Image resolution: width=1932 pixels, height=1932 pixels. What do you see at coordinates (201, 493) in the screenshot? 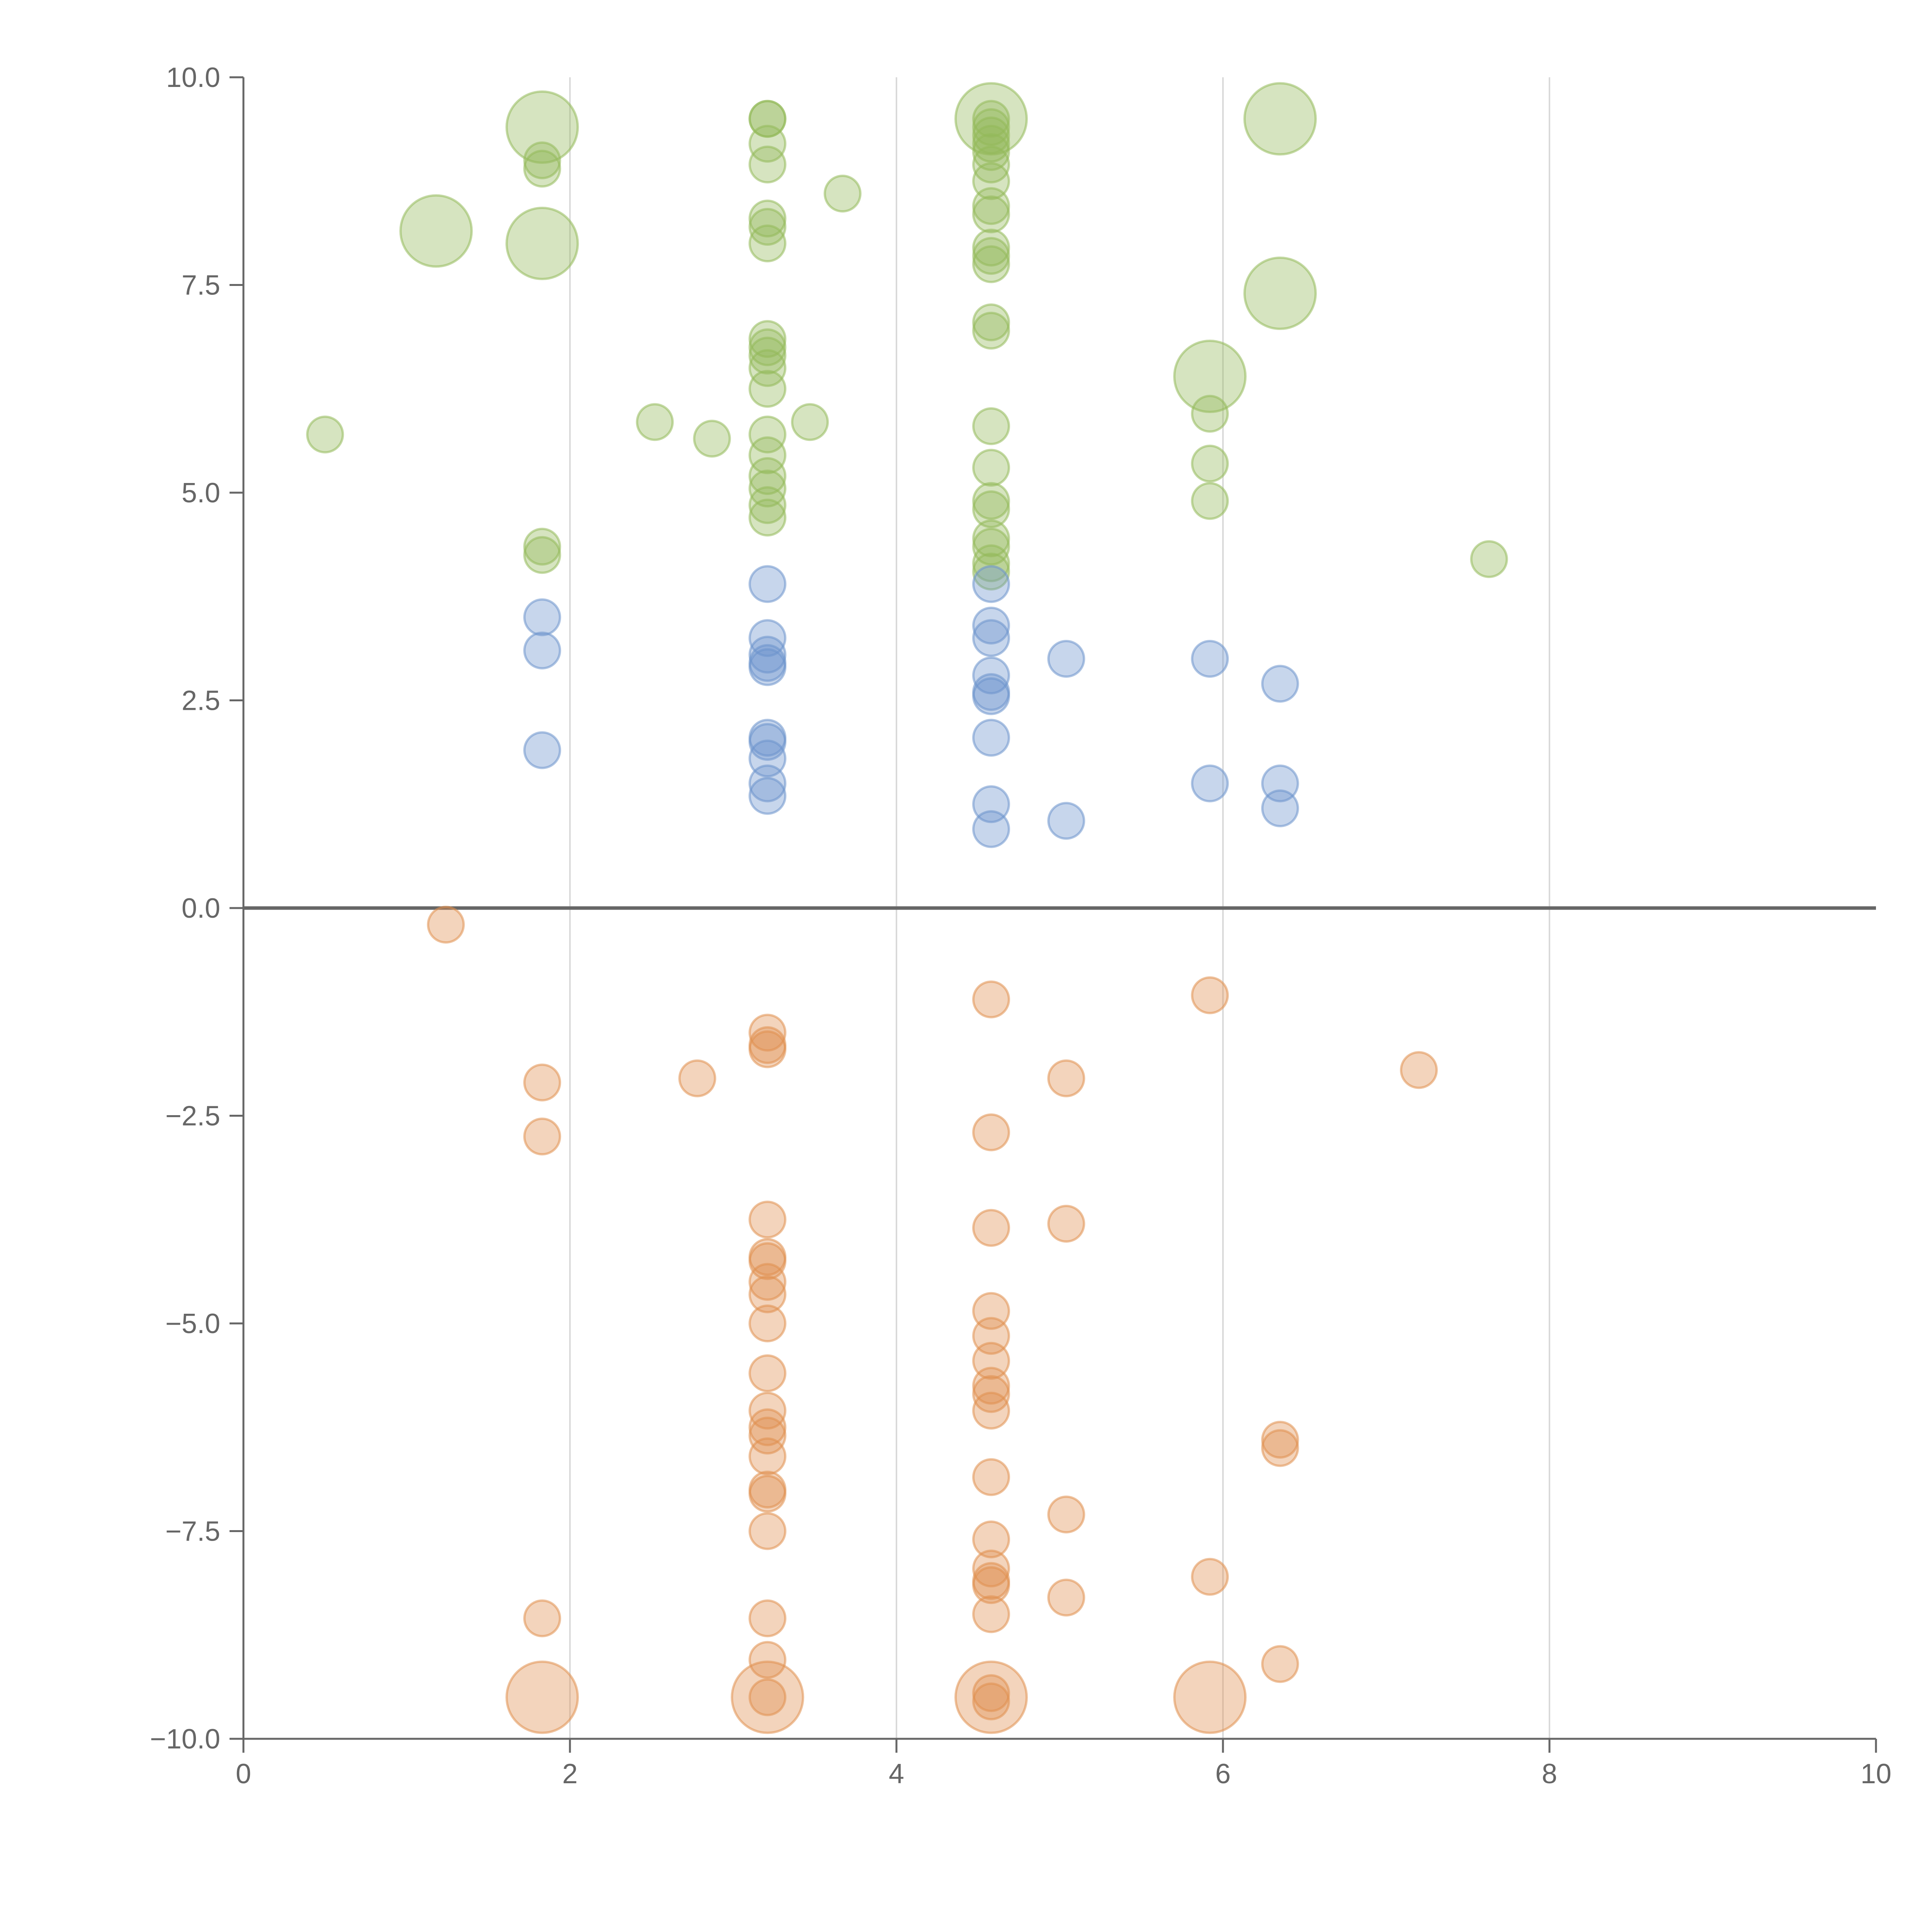
I see `y-tick-label: 5.0` at bounding box center [201, 493].